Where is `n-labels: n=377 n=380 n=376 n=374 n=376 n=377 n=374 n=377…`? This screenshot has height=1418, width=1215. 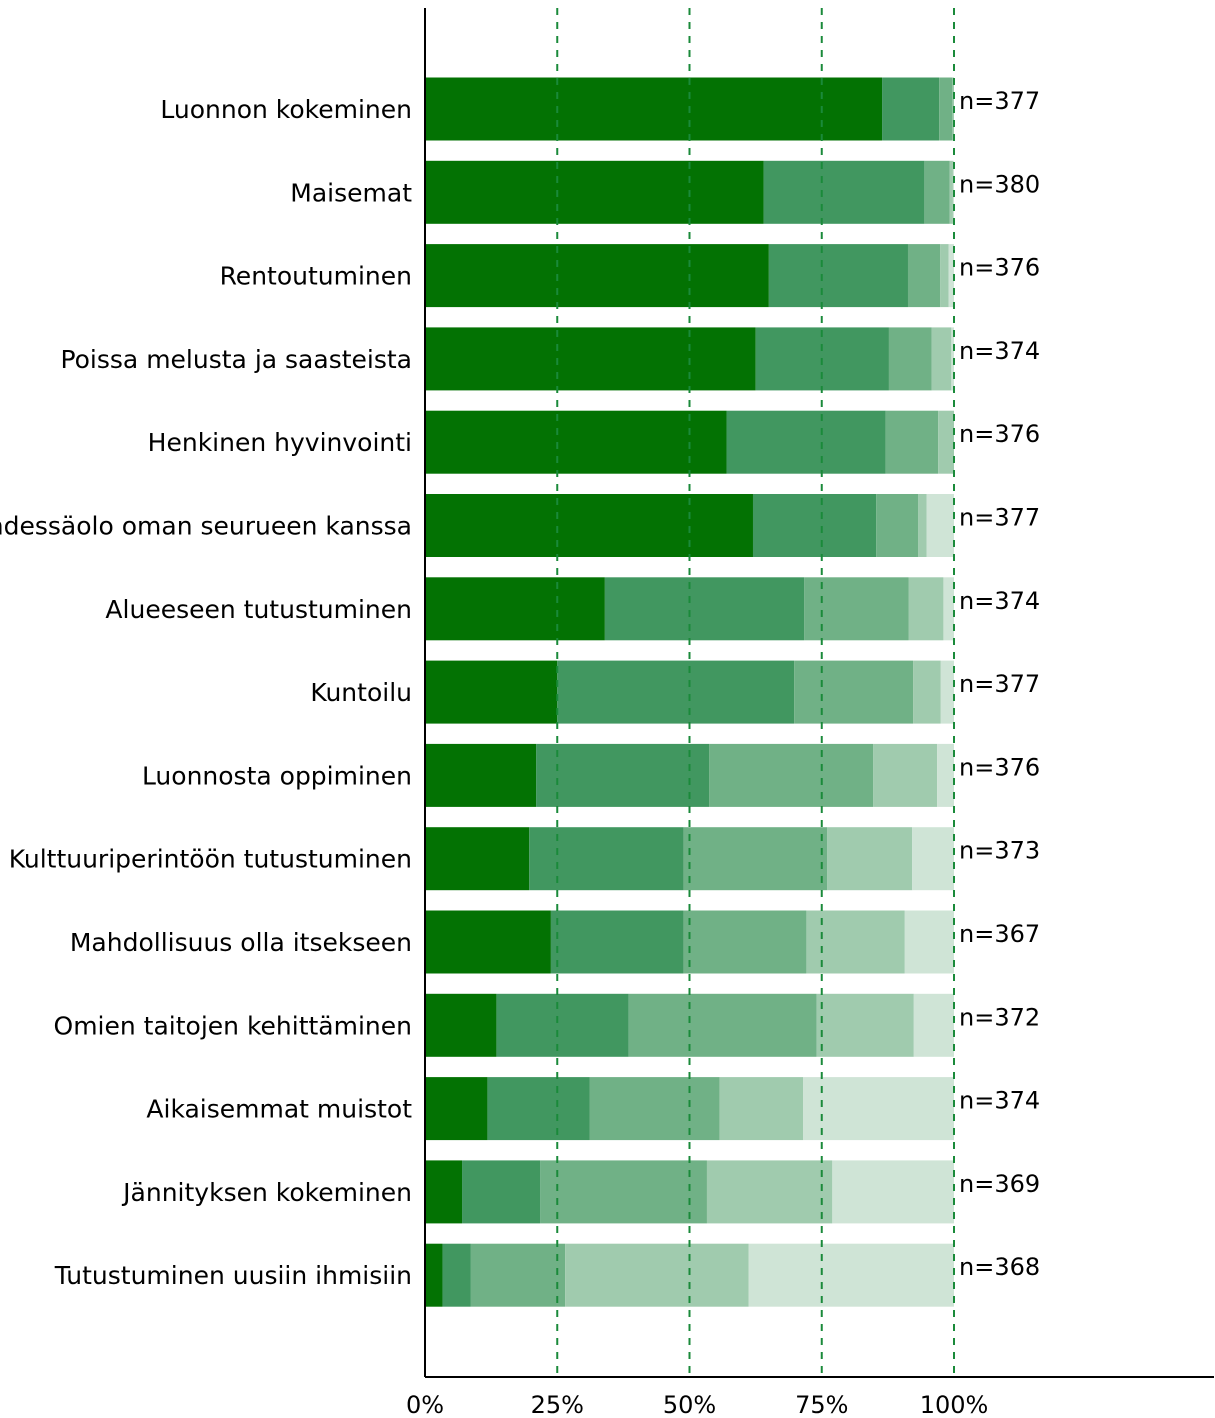
n-labels: n=377 n=380 n=376 n=374 n=376 n=377 n=374 n=377… is located at coordinates (999, 684).